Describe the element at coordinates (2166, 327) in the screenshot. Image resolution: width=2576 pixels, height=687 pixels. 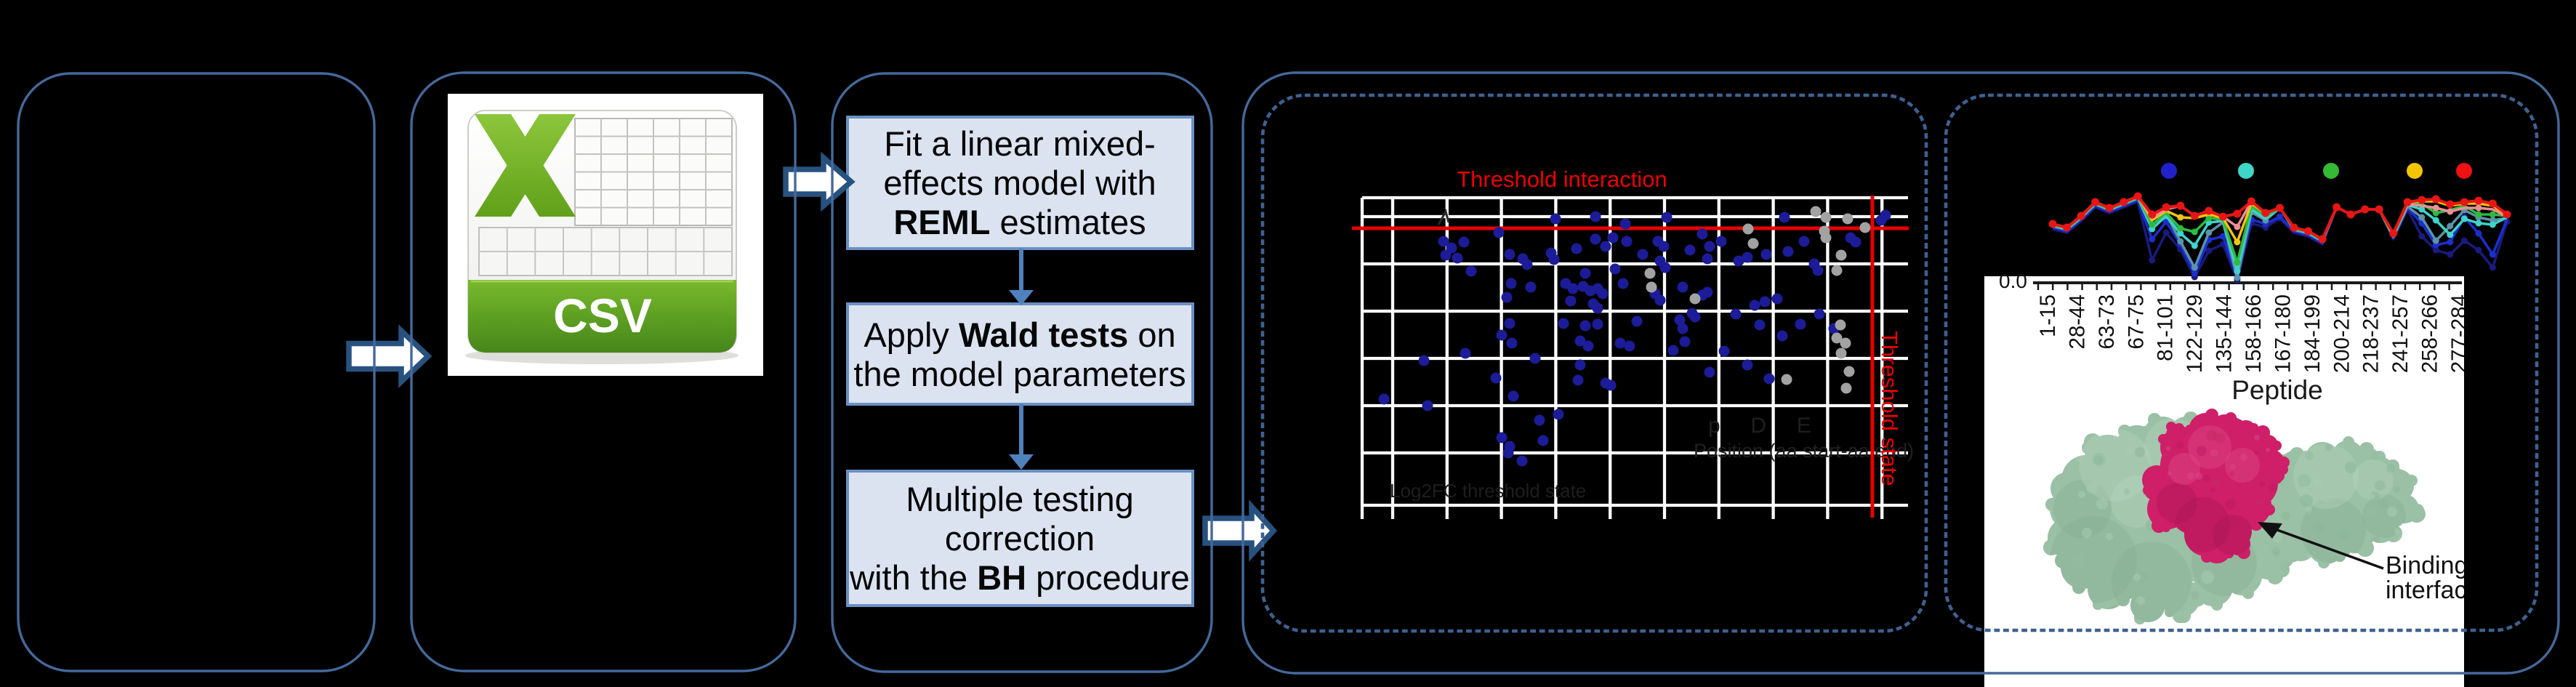
I see `svg-text: 81-101` at that location.